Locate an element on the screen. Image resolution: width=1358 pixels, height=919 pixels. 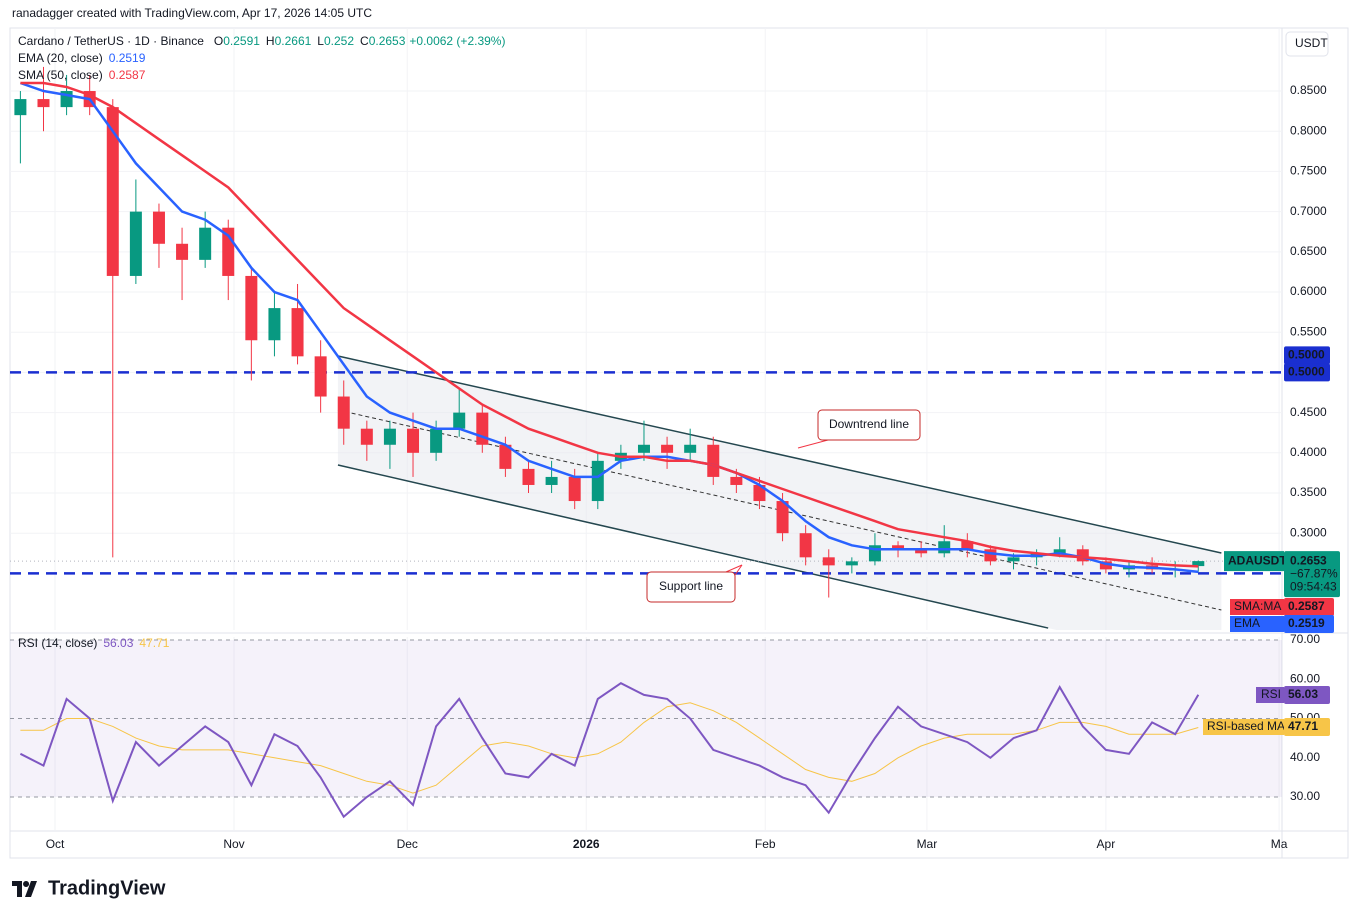
x-tick-label: 2026 is located at coordinates (586, 844).